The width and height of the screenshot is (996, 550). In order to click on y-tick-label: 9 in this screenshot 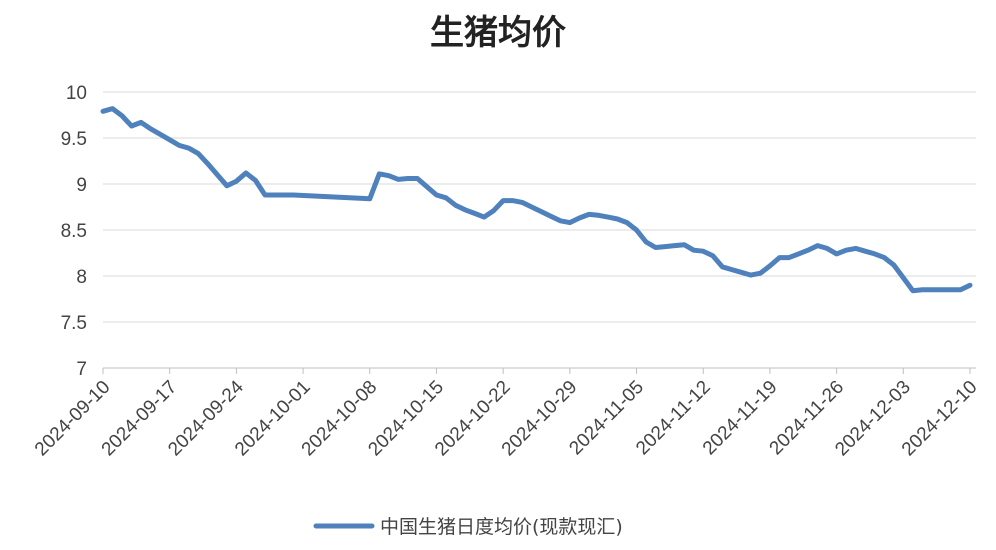, I will do `click(81, 185)`.